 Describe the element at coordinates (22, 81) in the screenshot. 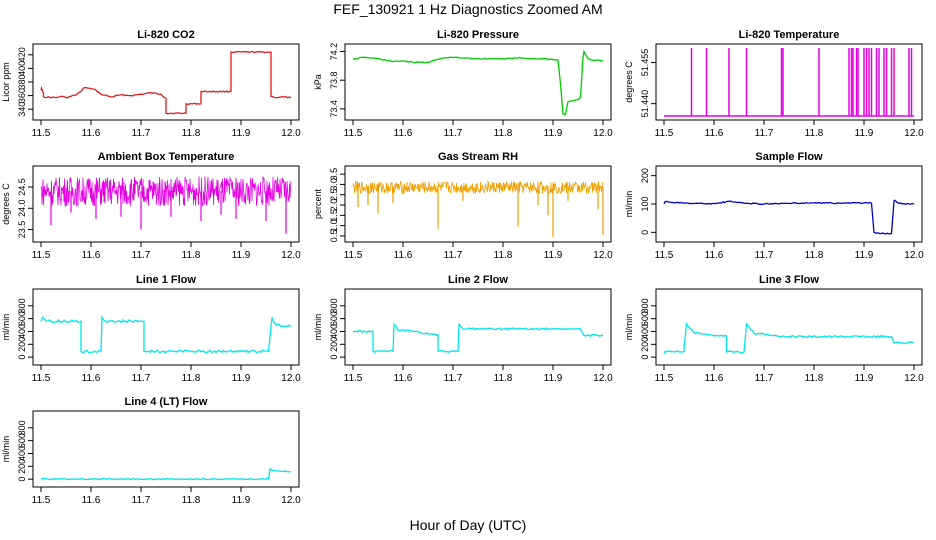

I see `y-tick-label: 380` at that location.